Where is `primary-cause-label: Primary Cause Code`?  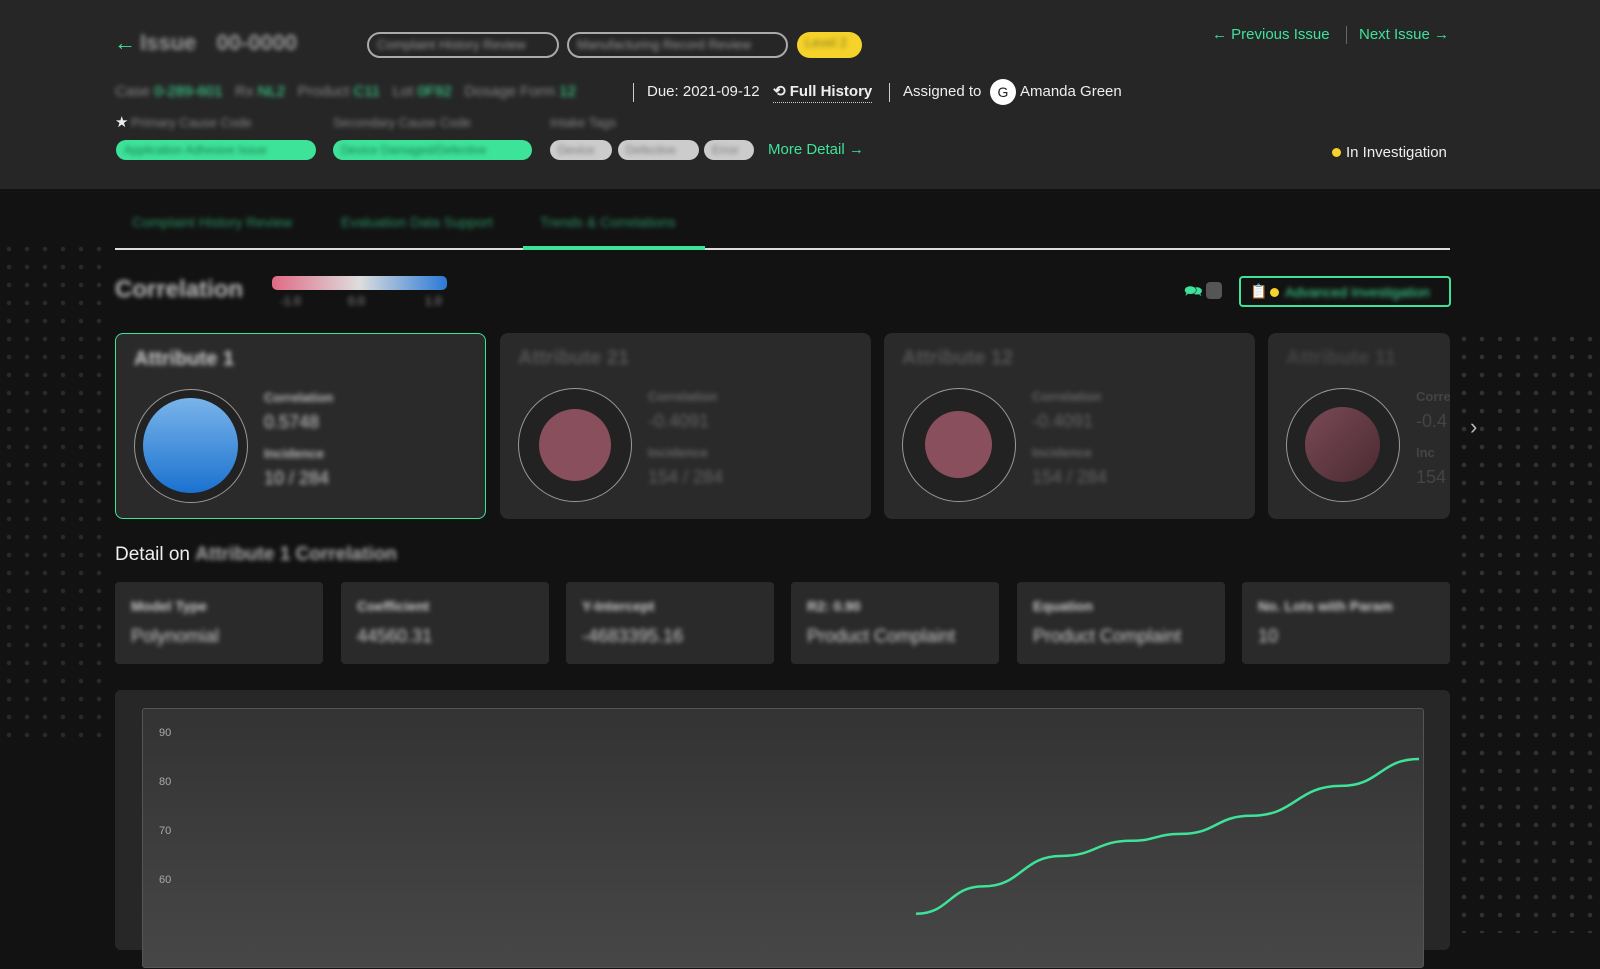 primary-cause-label: Primary Cause Code is located at coordinates (191, 122).